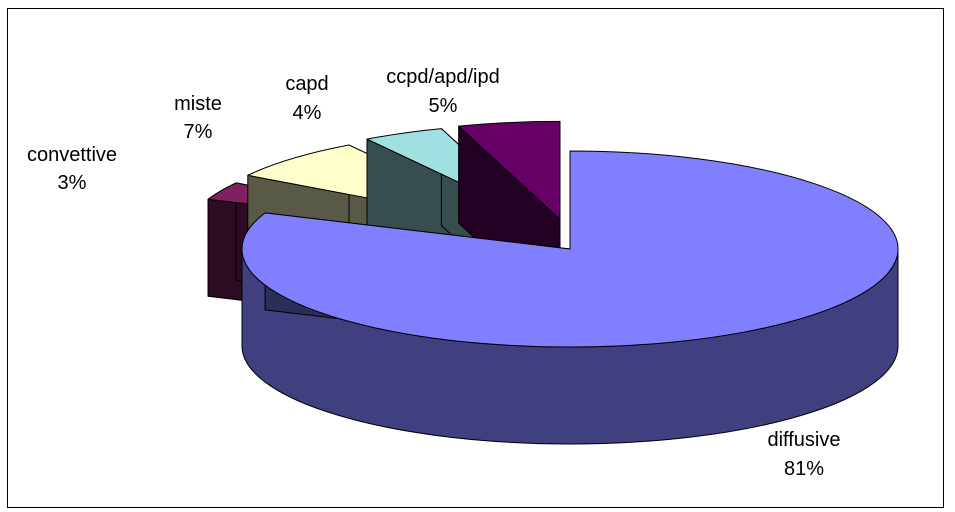 The height and width of the screenshot is (512, 955). What do you see at coordinates (72, 155) in the screenshot?
I see `slice-label-name: convettive` at bounding box center [72, 155].